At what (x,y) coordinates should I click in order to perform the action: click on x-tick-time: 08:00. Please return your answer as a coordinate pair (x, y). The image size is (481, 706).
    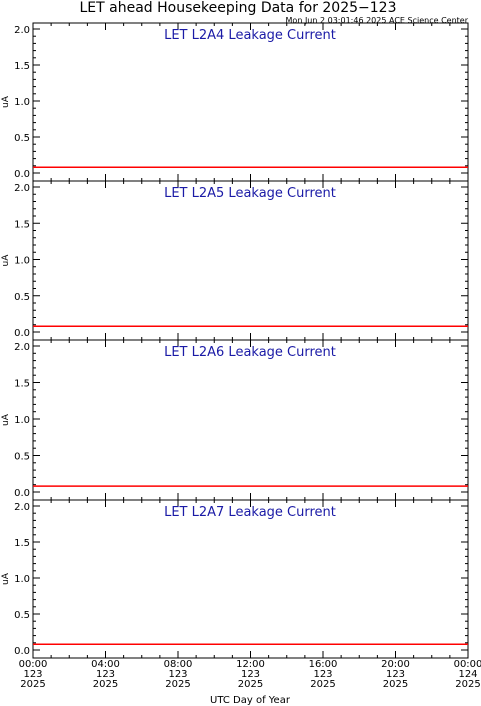
    Looking at the image, I should click on (178, 664).